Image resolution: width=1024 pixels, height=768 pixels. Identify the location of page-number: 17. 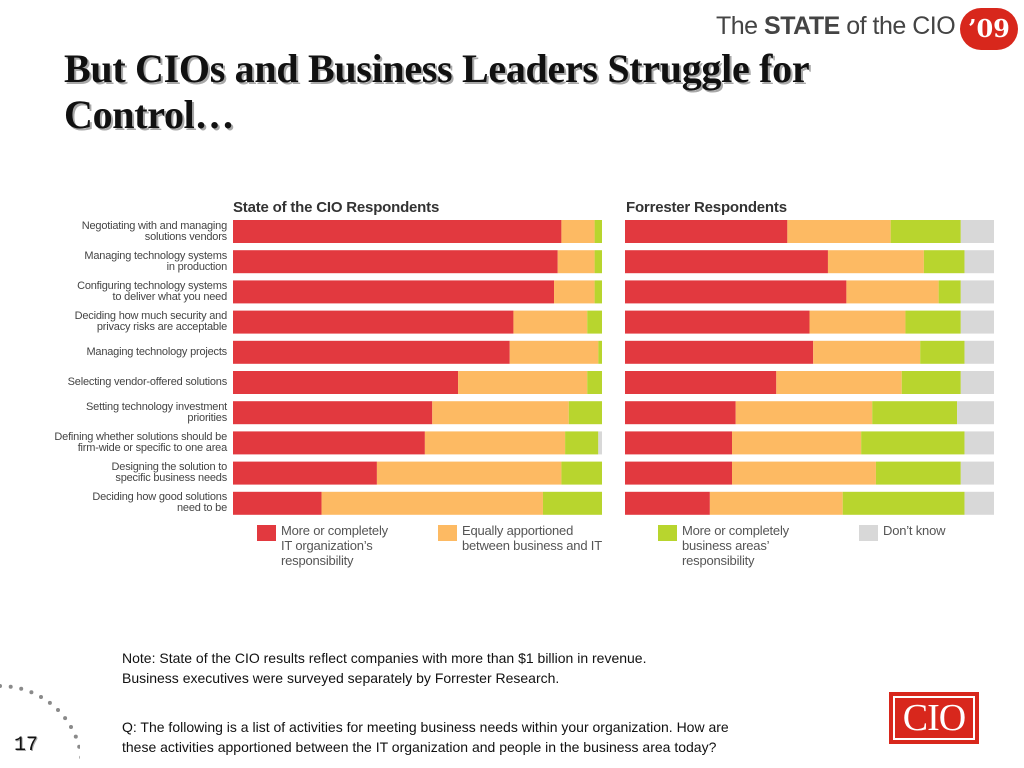
(26, 745).